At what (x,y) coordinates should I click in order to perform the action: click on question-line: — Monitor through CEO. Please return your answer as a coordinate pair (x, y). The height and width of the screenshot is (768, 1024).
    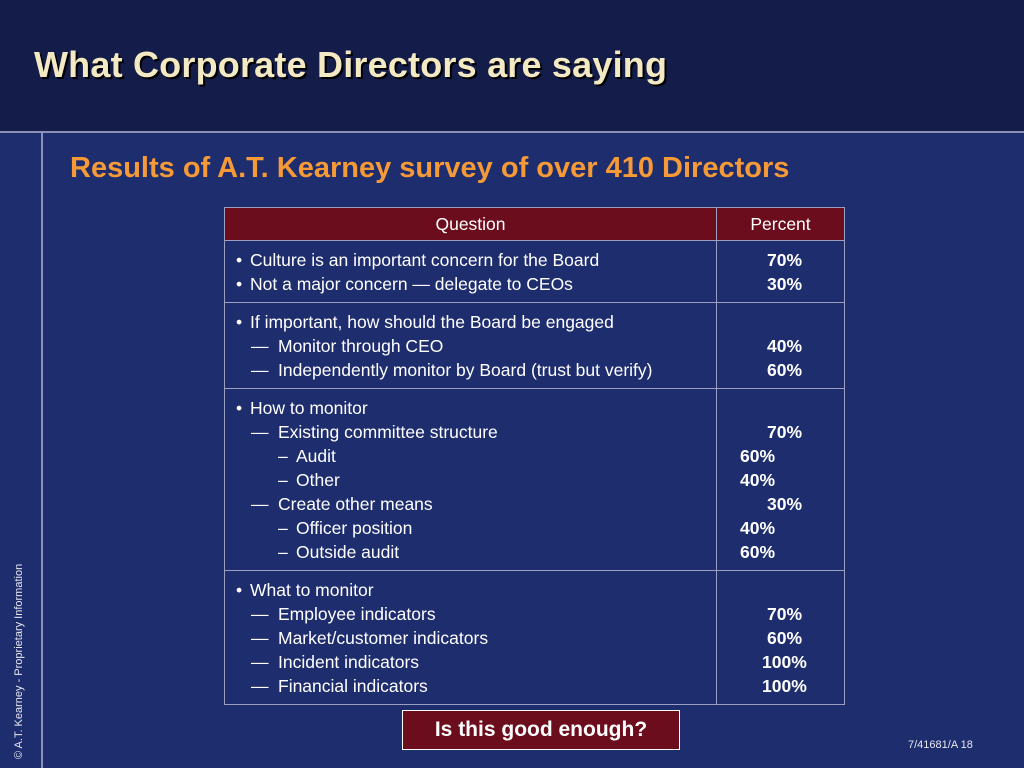
    Looking at the image, I should click on (470, 346).